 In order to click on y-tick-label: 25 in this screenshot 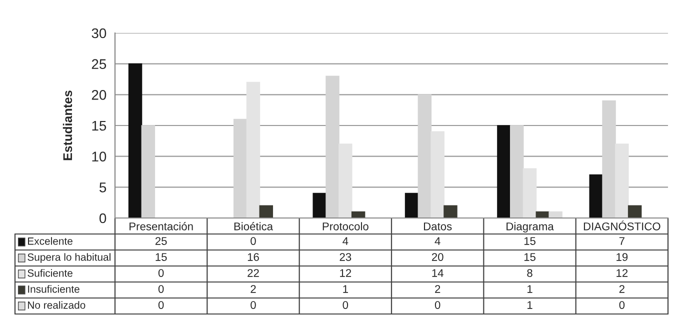, I will do `click(99, 64)`.